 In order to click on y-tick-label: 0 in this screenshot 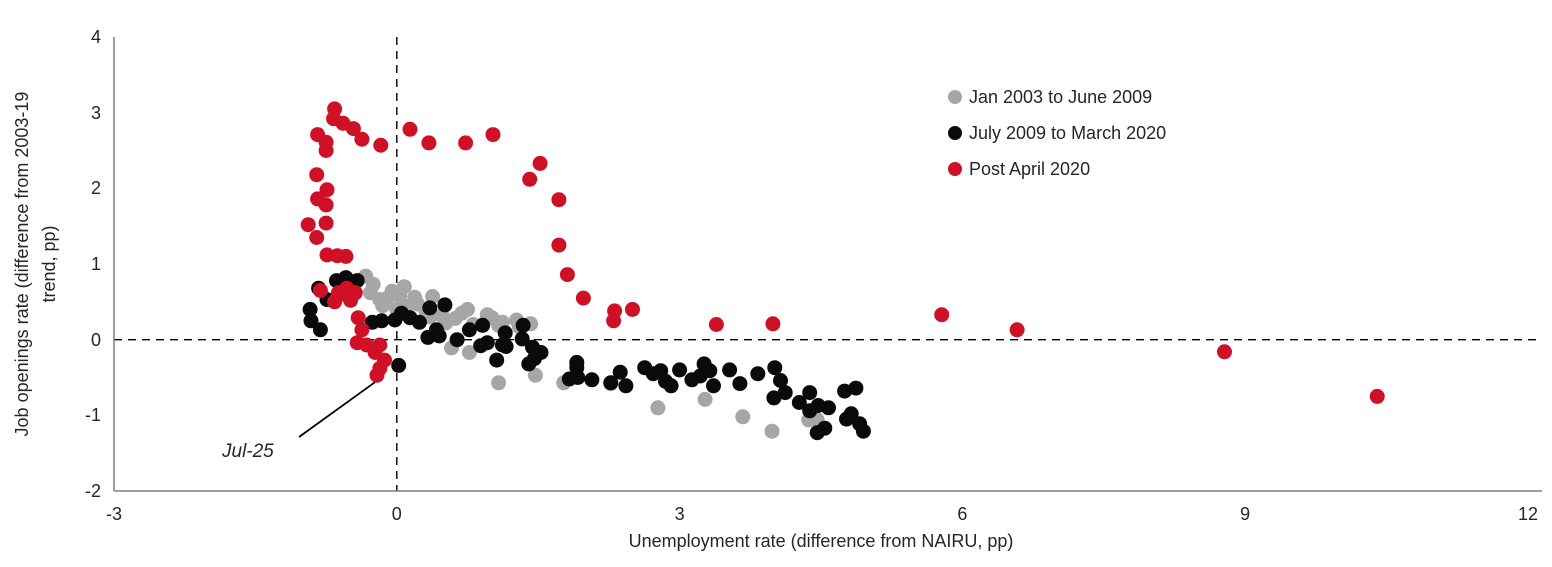, I will do `click(95, 339)`.